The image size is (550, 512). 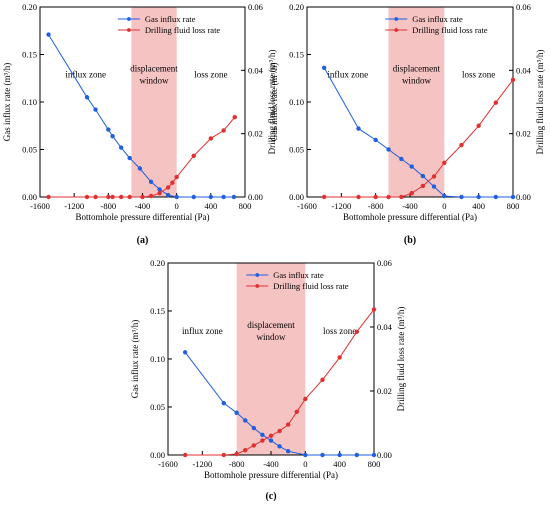 I want to click on displacement-window-region, so click(x=154, y=102).